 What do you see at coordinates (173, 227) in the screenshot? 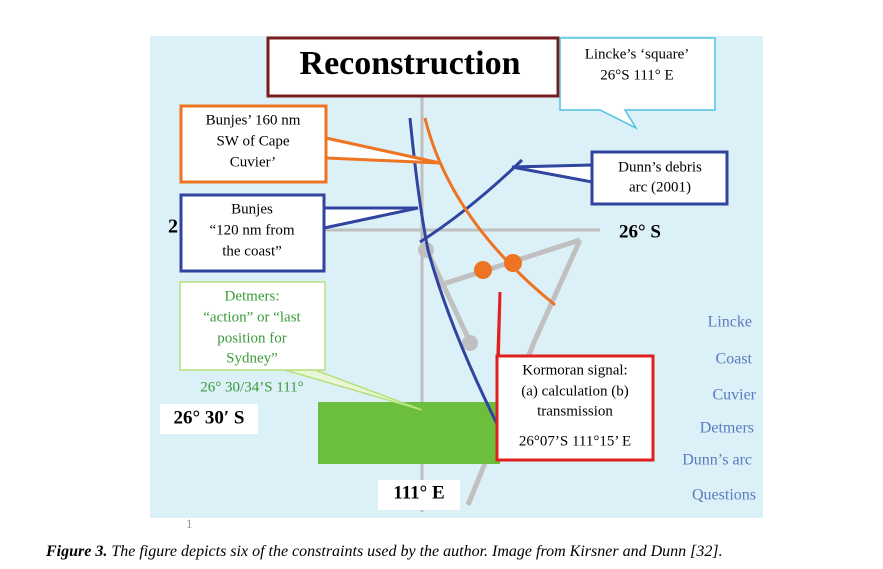
I see `latitude-label: 2` at bounding box center [173, 227].